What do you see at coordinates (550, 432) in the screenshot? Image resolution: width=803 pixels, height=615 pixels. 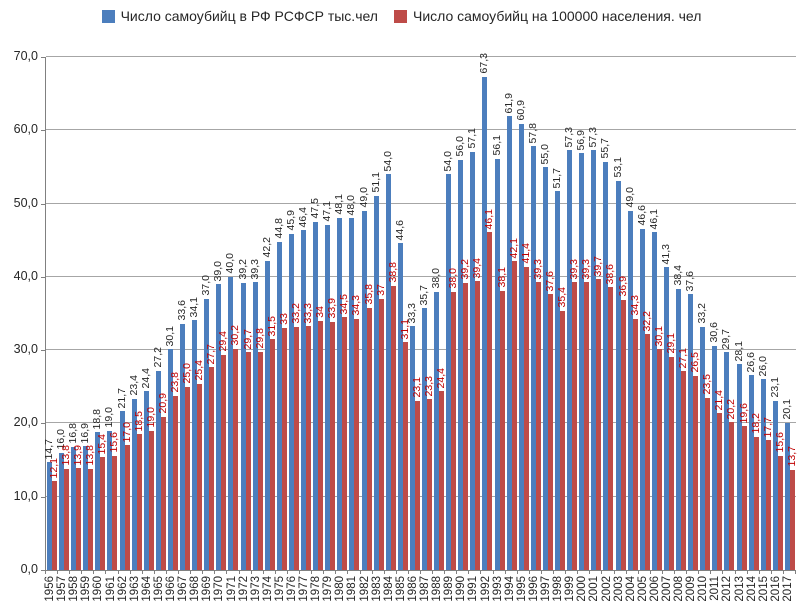 I see `bar-per100k-1997` at bounding box center [550, 432].